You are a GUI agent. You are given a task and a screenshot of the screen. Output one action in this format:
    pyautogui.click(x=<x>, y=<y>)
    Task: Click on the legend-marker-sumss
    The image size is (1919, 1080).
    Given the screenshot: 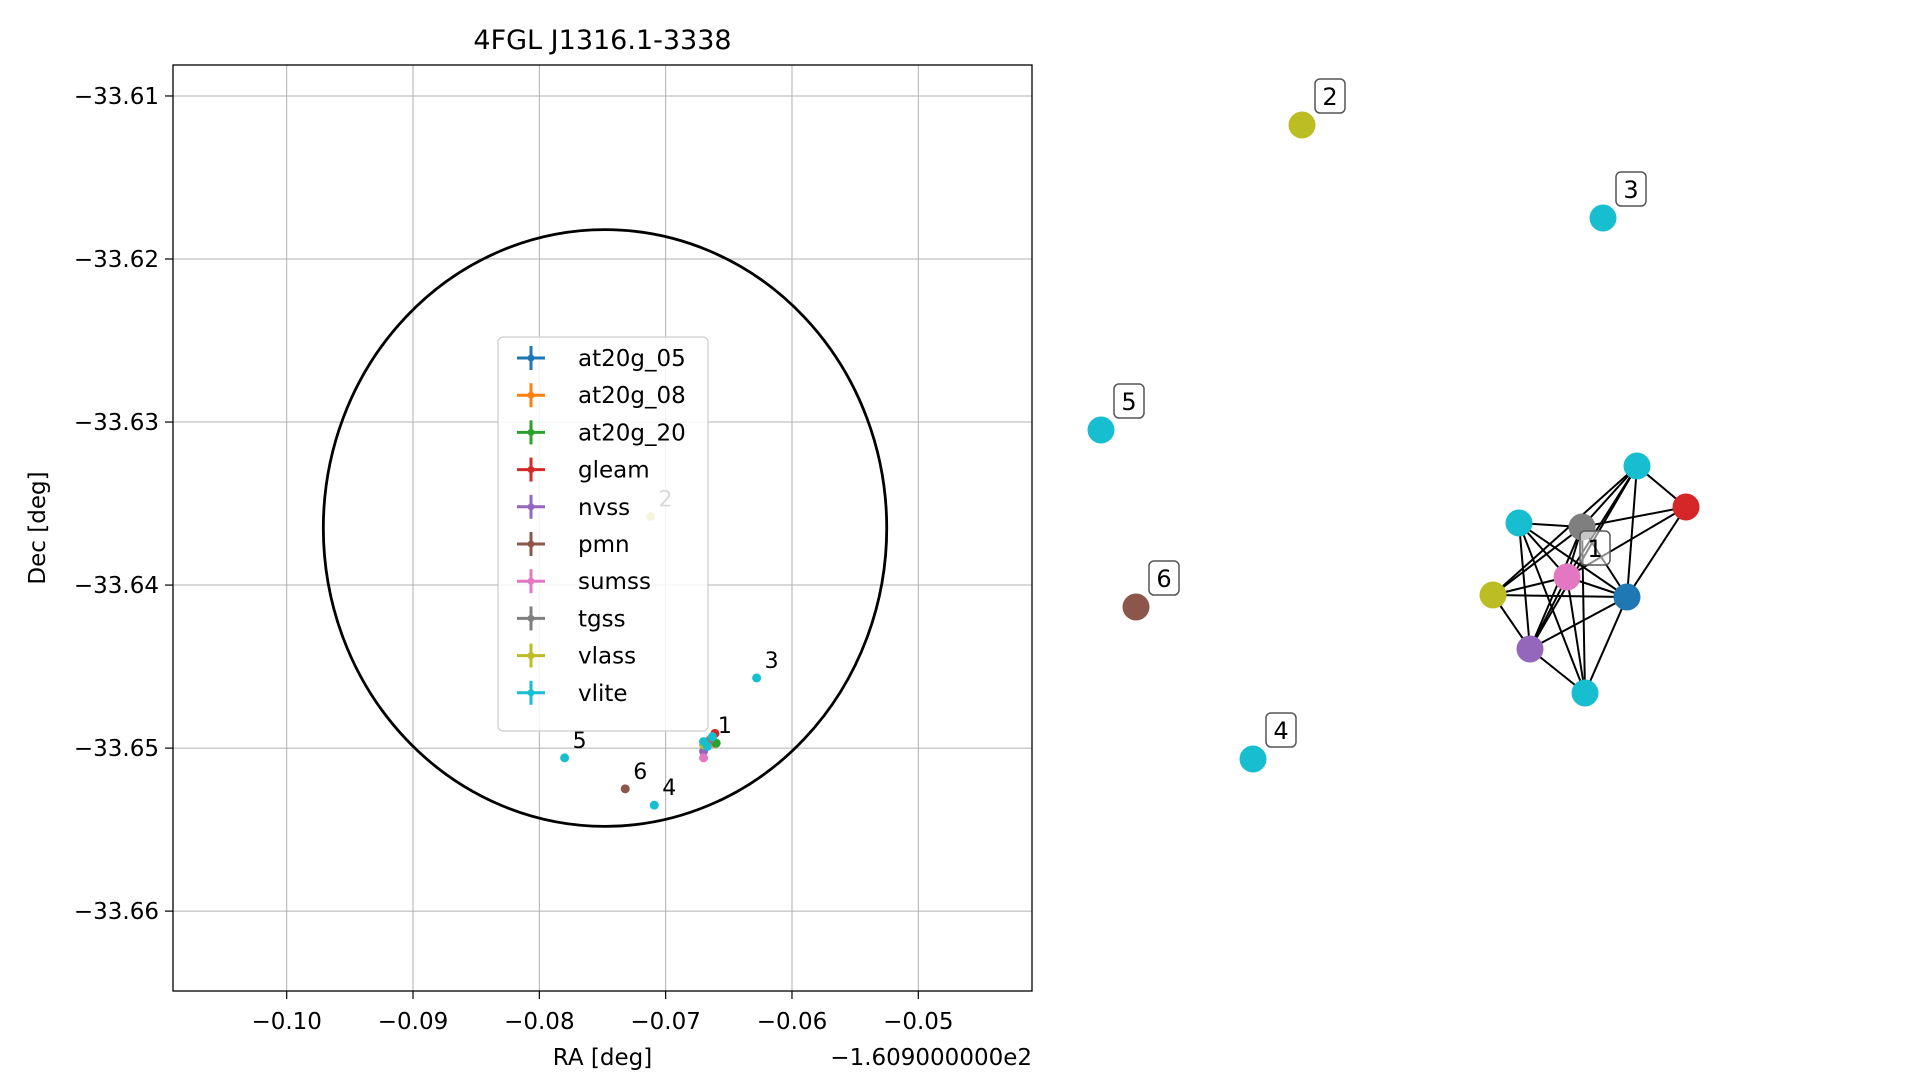 What is the action you would take?
    pyautogui.click(x=531, y=581)
    